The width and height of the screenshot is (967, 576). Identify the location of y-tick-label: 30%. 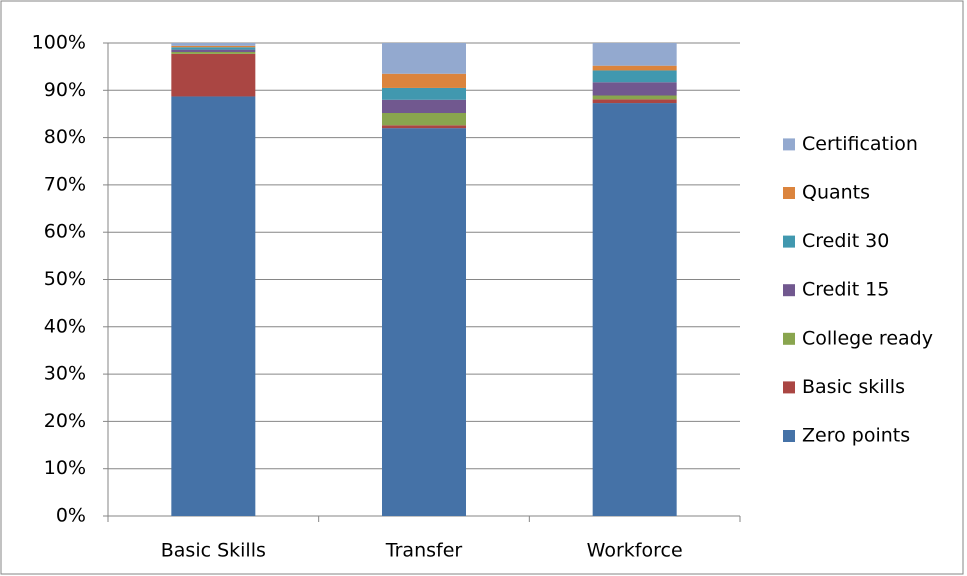
(65, 374).